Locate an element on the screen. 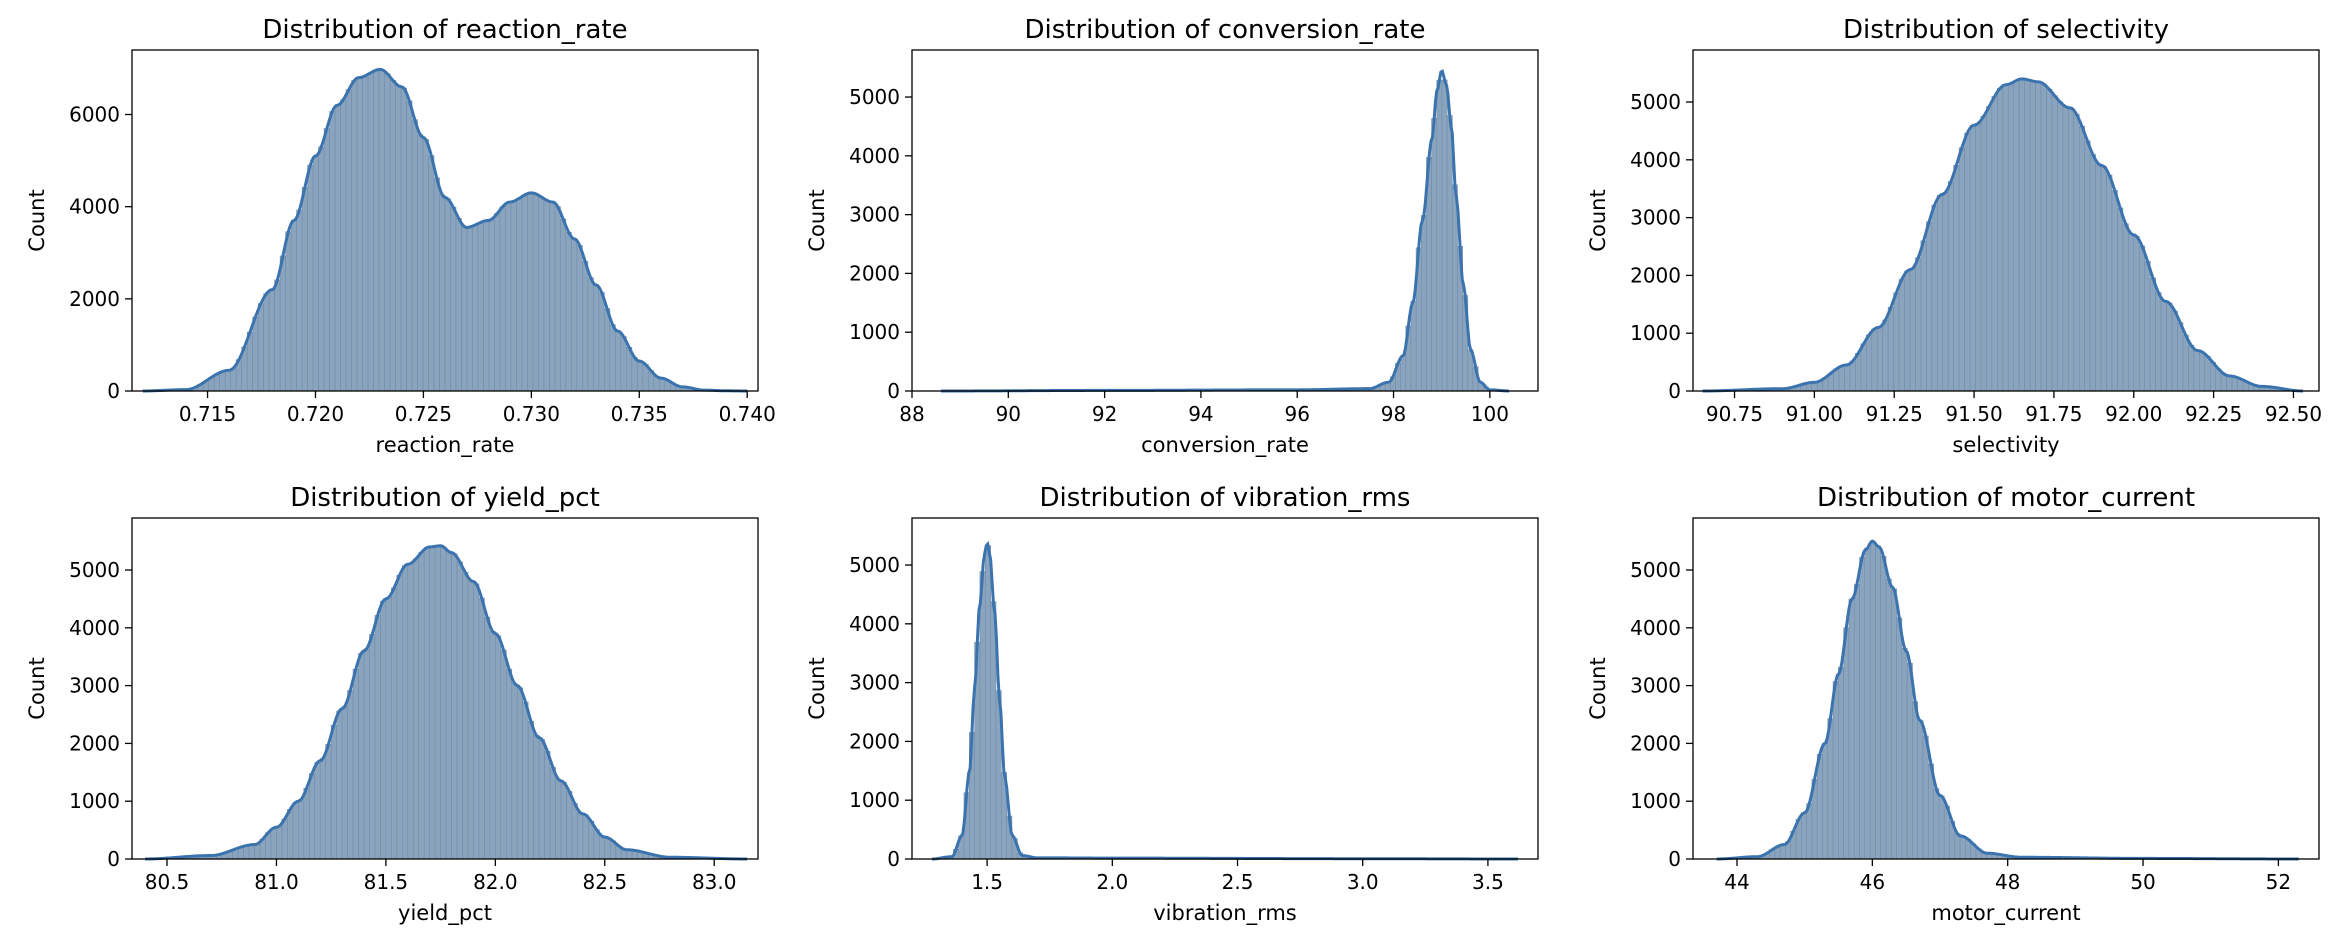  x-tick-label: 0.735 is located at coordinates (639, 414).